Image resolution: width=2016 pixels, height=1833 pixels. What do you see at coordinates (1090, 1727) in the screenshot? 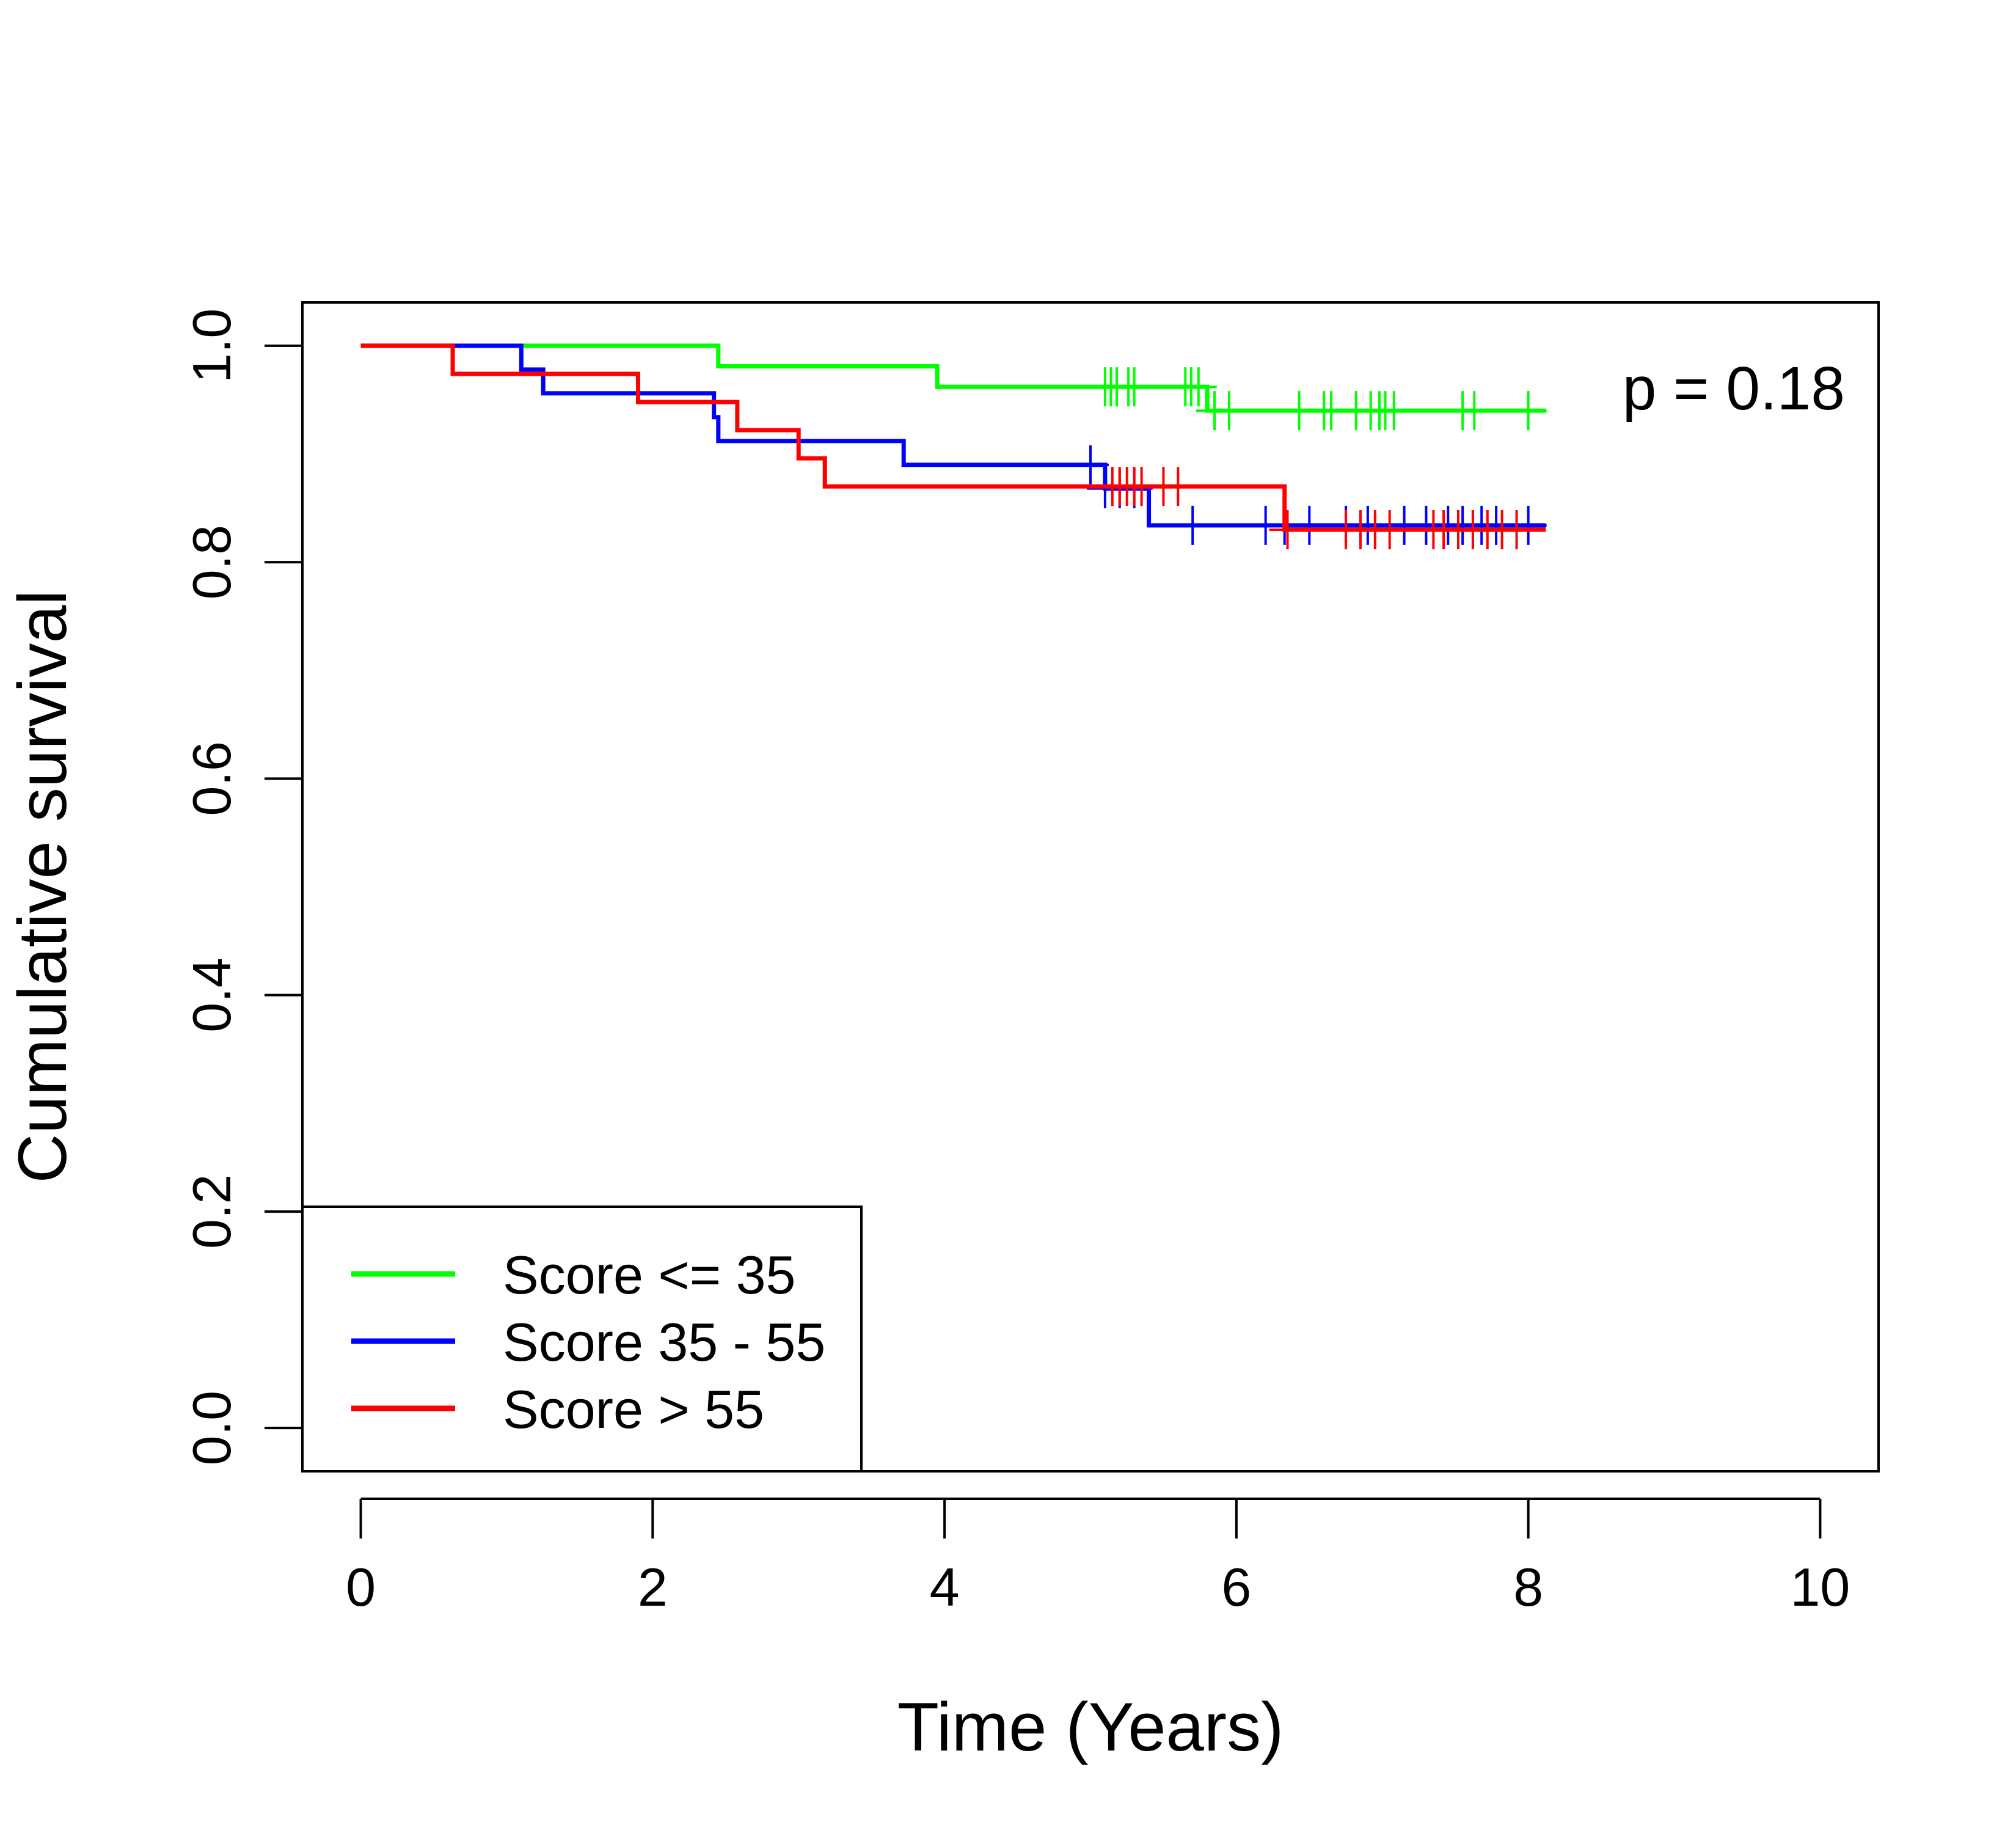
I see `x-axis-label: Time (Years)` at bounding box center [1090, 1727].